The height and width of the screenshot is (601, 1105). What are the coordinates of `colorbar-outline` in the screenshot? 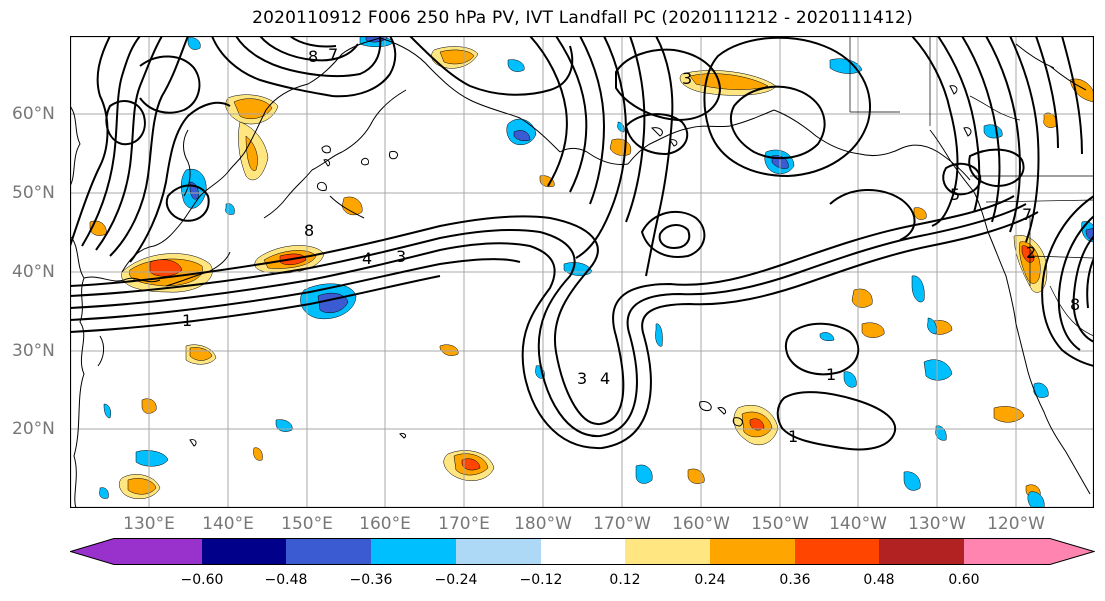 It's located at (582, 551).